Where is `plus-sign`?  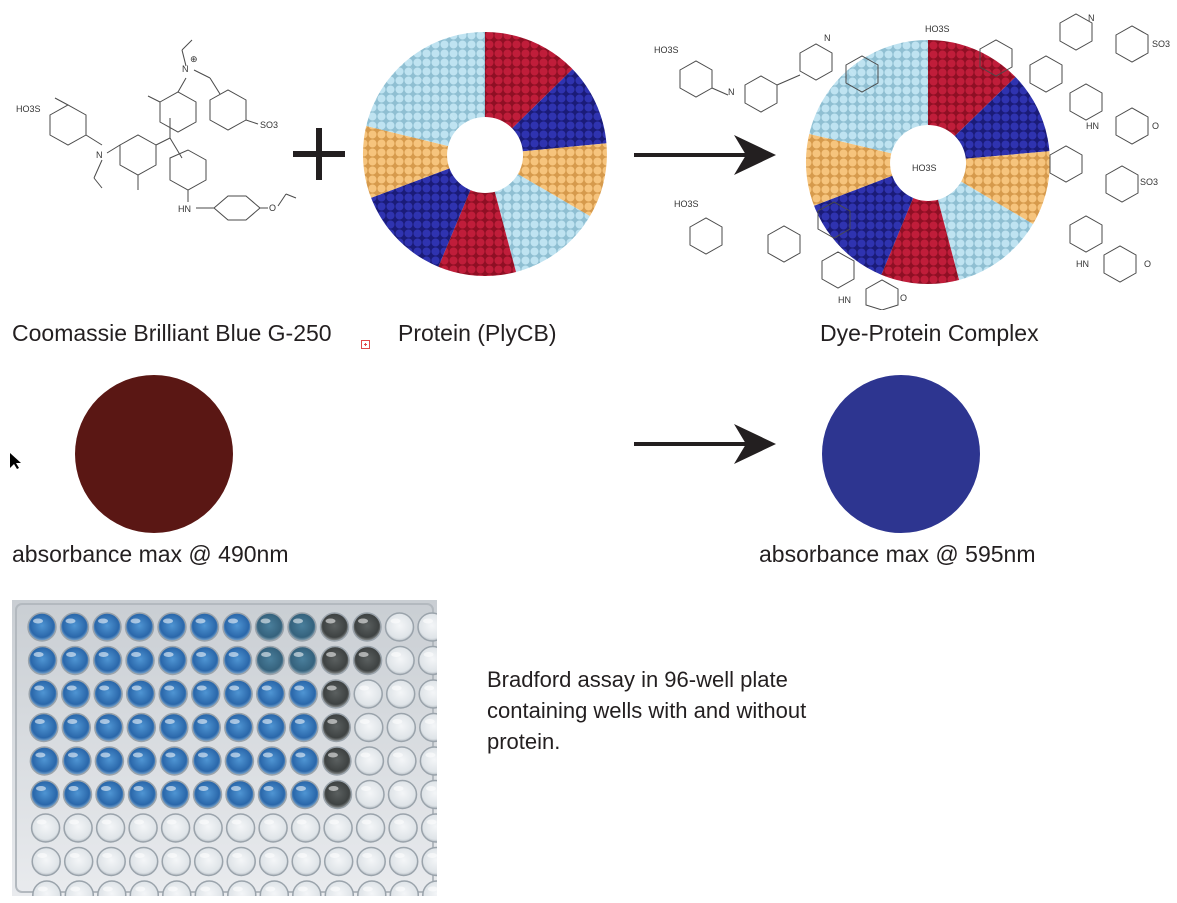 plus-sign is located at coordinates (319, 154).